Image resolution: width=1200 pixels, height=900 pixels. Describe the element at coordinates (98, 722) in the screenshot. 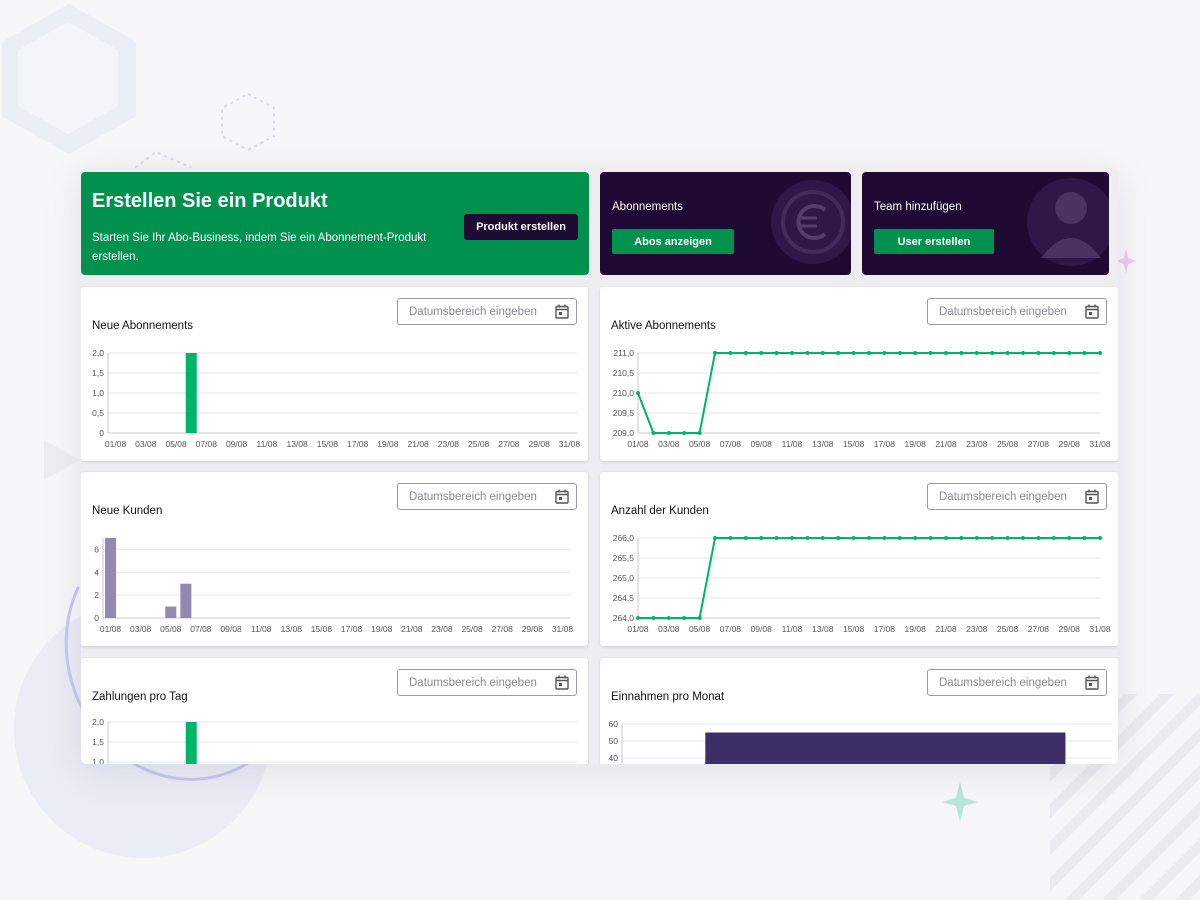

I see `y-tick-label: 2,0` at that location.